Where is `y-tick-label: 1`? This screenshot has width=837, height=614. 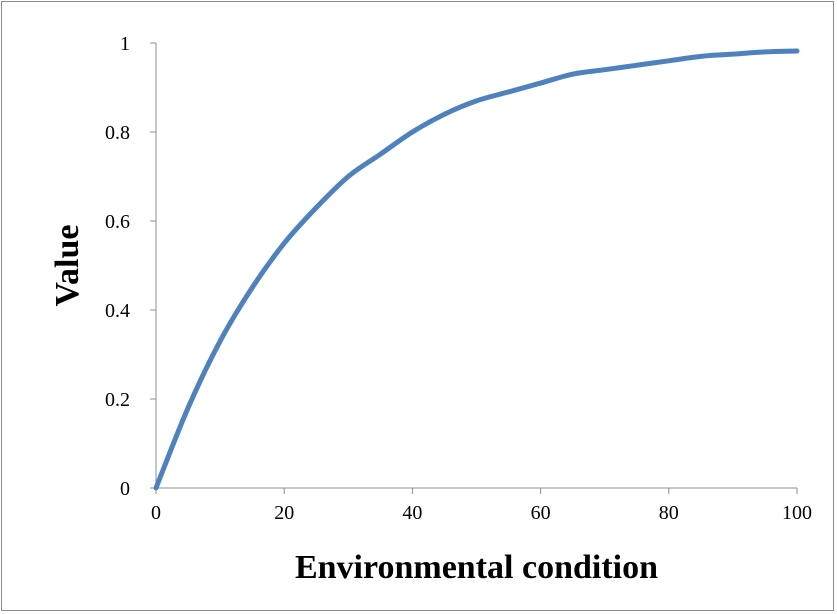
y-tick-label: 1 is located at coordinates (125, 44).